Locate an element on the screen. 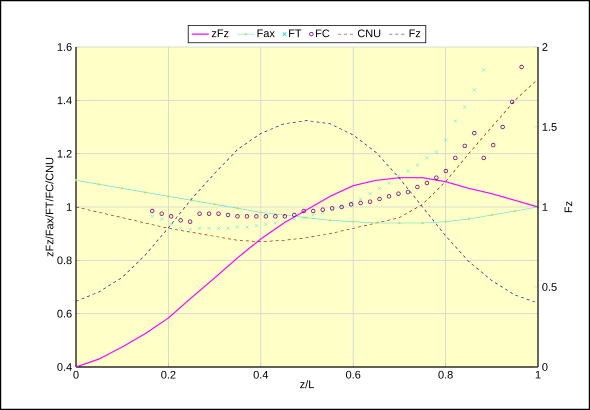 The image size is (590, 410). y2-tick-label: 0.5 is located at coordinates (549, 287).